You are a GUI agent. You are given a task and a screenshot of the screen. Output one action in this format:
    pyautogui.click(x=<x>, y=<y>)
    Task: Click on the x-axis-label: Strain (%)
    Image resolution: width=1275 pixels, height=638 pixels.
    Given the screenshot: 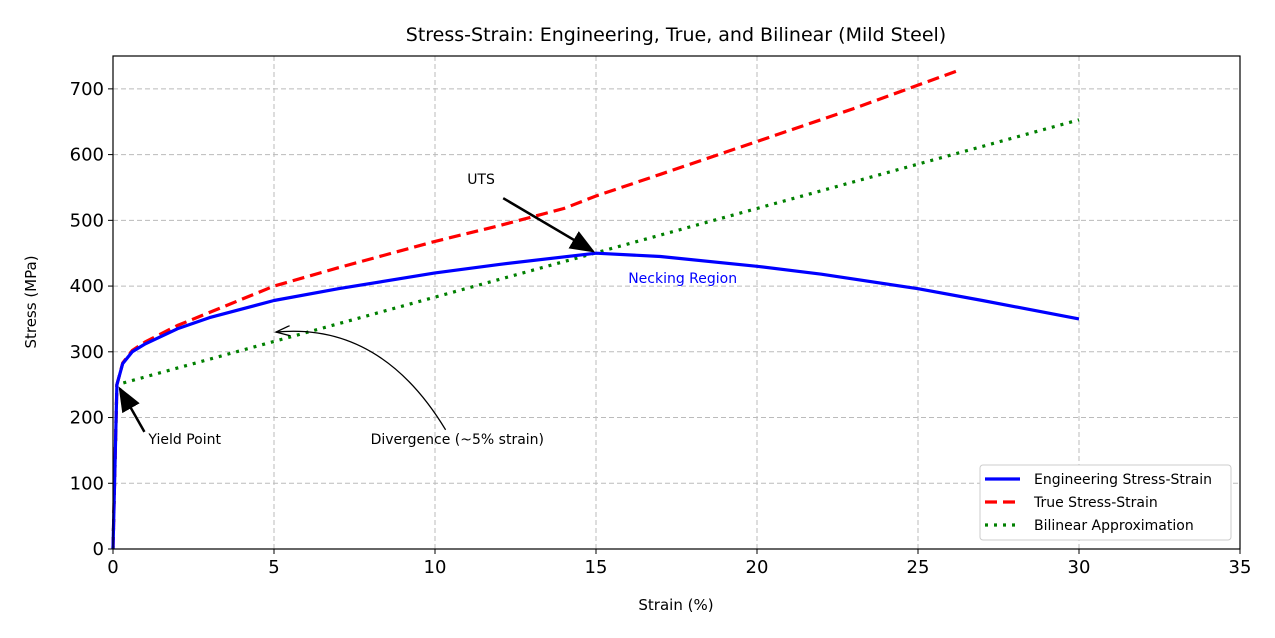 What is the action you would take?
    pyautogui.click(x=675, y=605)
    